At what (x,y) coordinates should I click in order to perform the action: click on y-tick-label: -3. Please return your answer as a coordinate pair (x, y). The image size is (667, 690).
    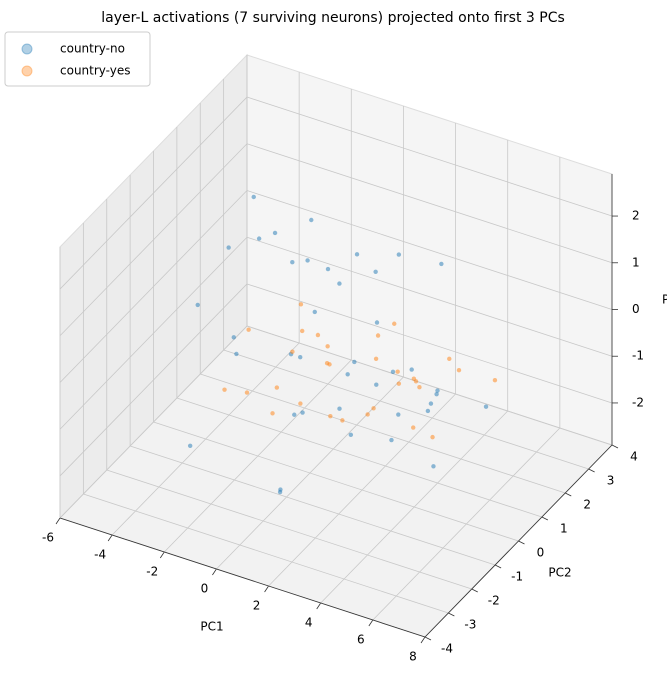
    Looking at the image, I should click on (470, 625).